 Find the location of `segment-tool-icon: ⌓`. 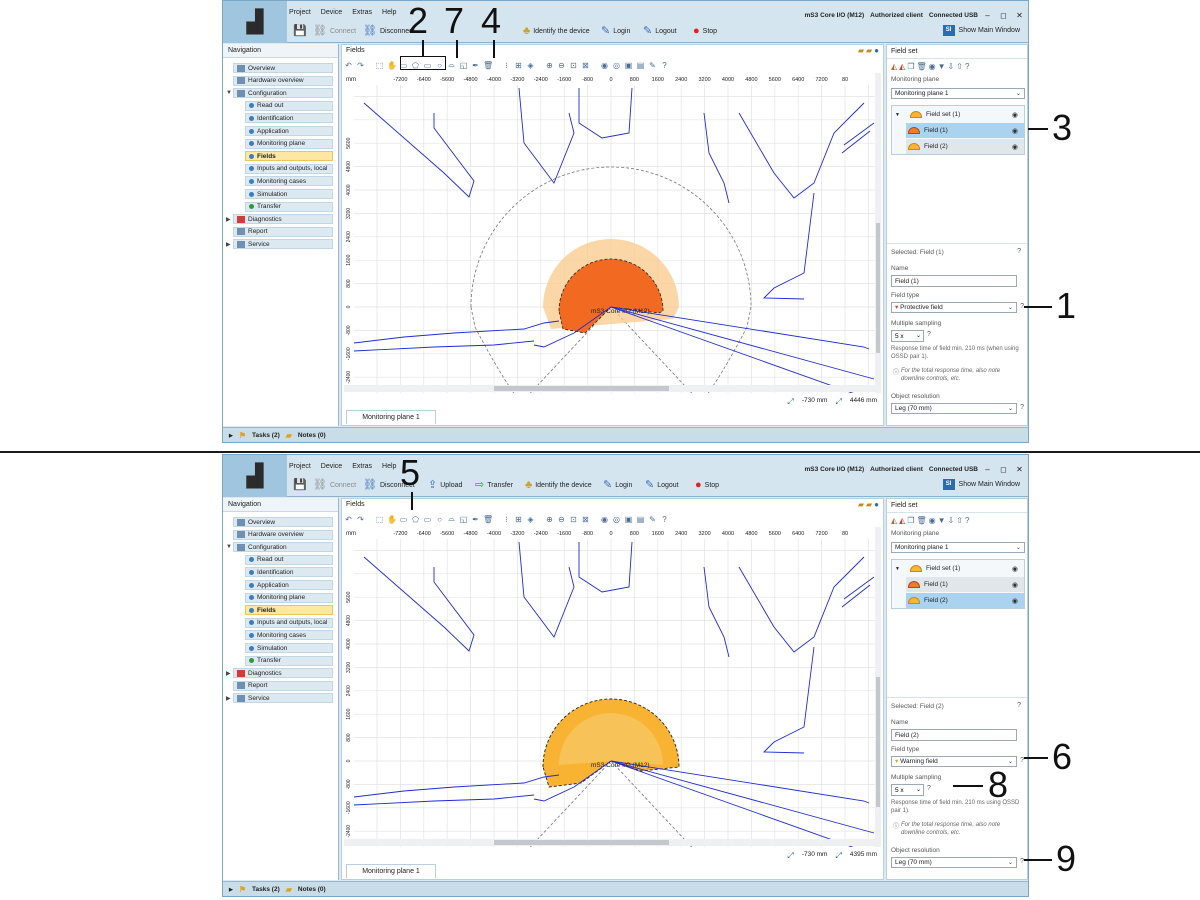

segment-tool-icon: ⌓ is located at coordinates (451, 64).